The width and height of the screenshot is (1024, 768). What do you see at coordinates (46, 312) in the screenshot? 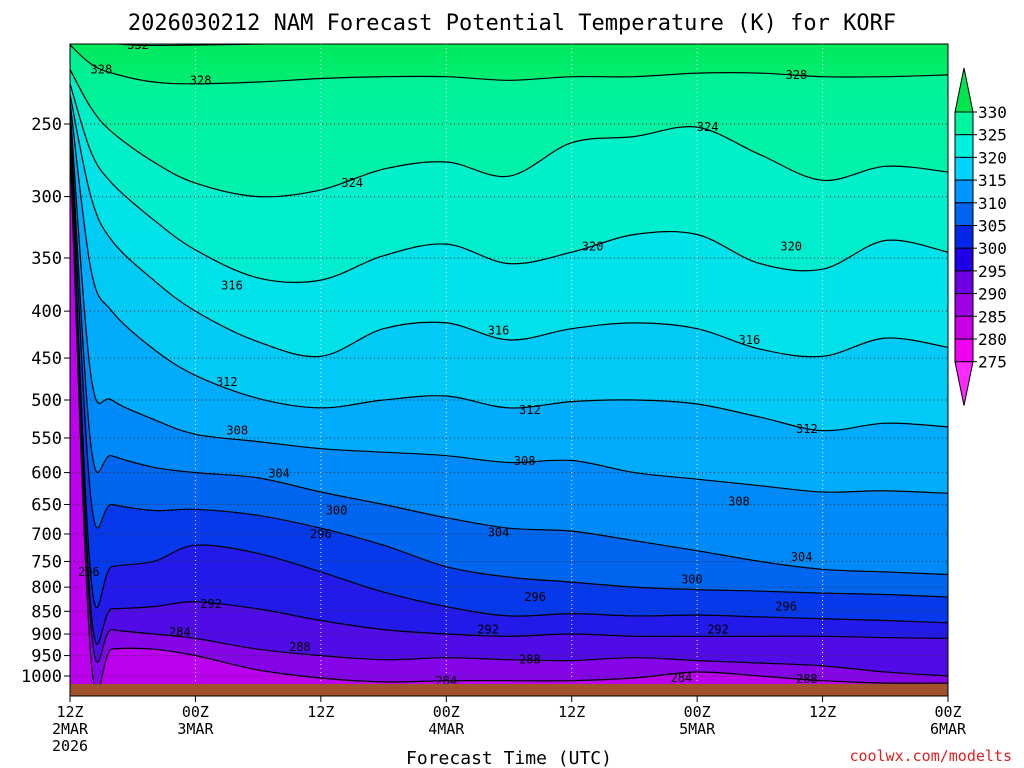
I see `y-tick-label: 400` at bounding box center [46, 312].